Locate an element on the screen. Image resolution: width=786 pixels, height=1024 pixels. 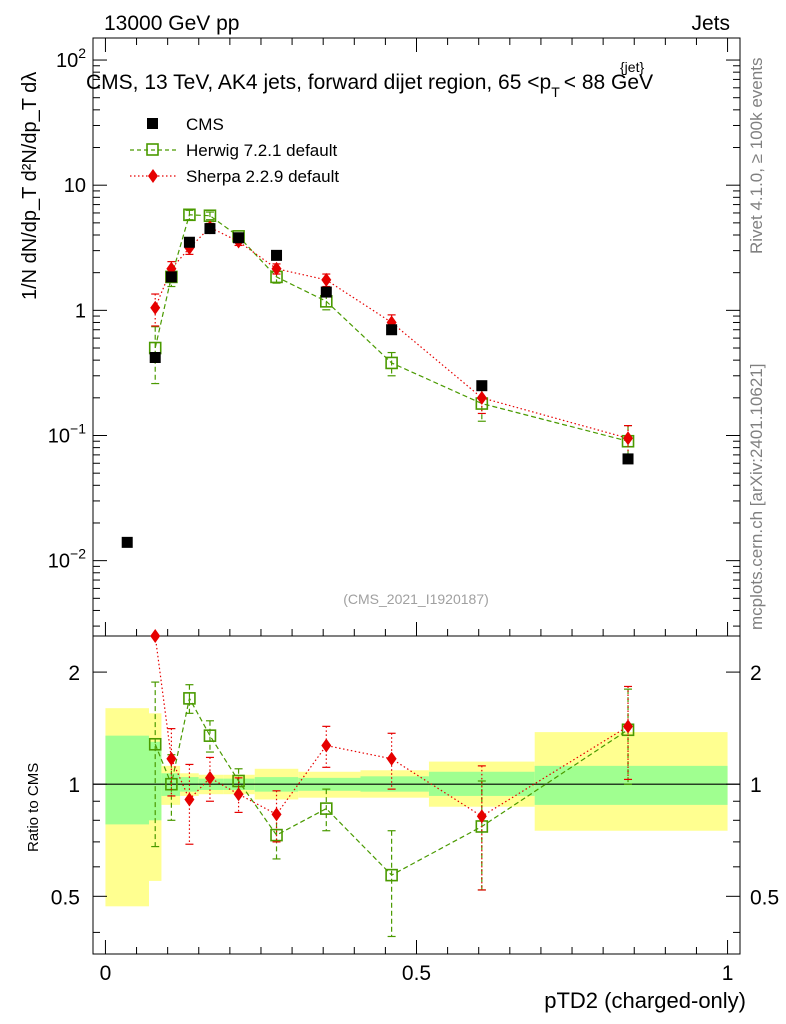
ratio-y-tick-label-right: 2 is located at coordinates (756, 673).